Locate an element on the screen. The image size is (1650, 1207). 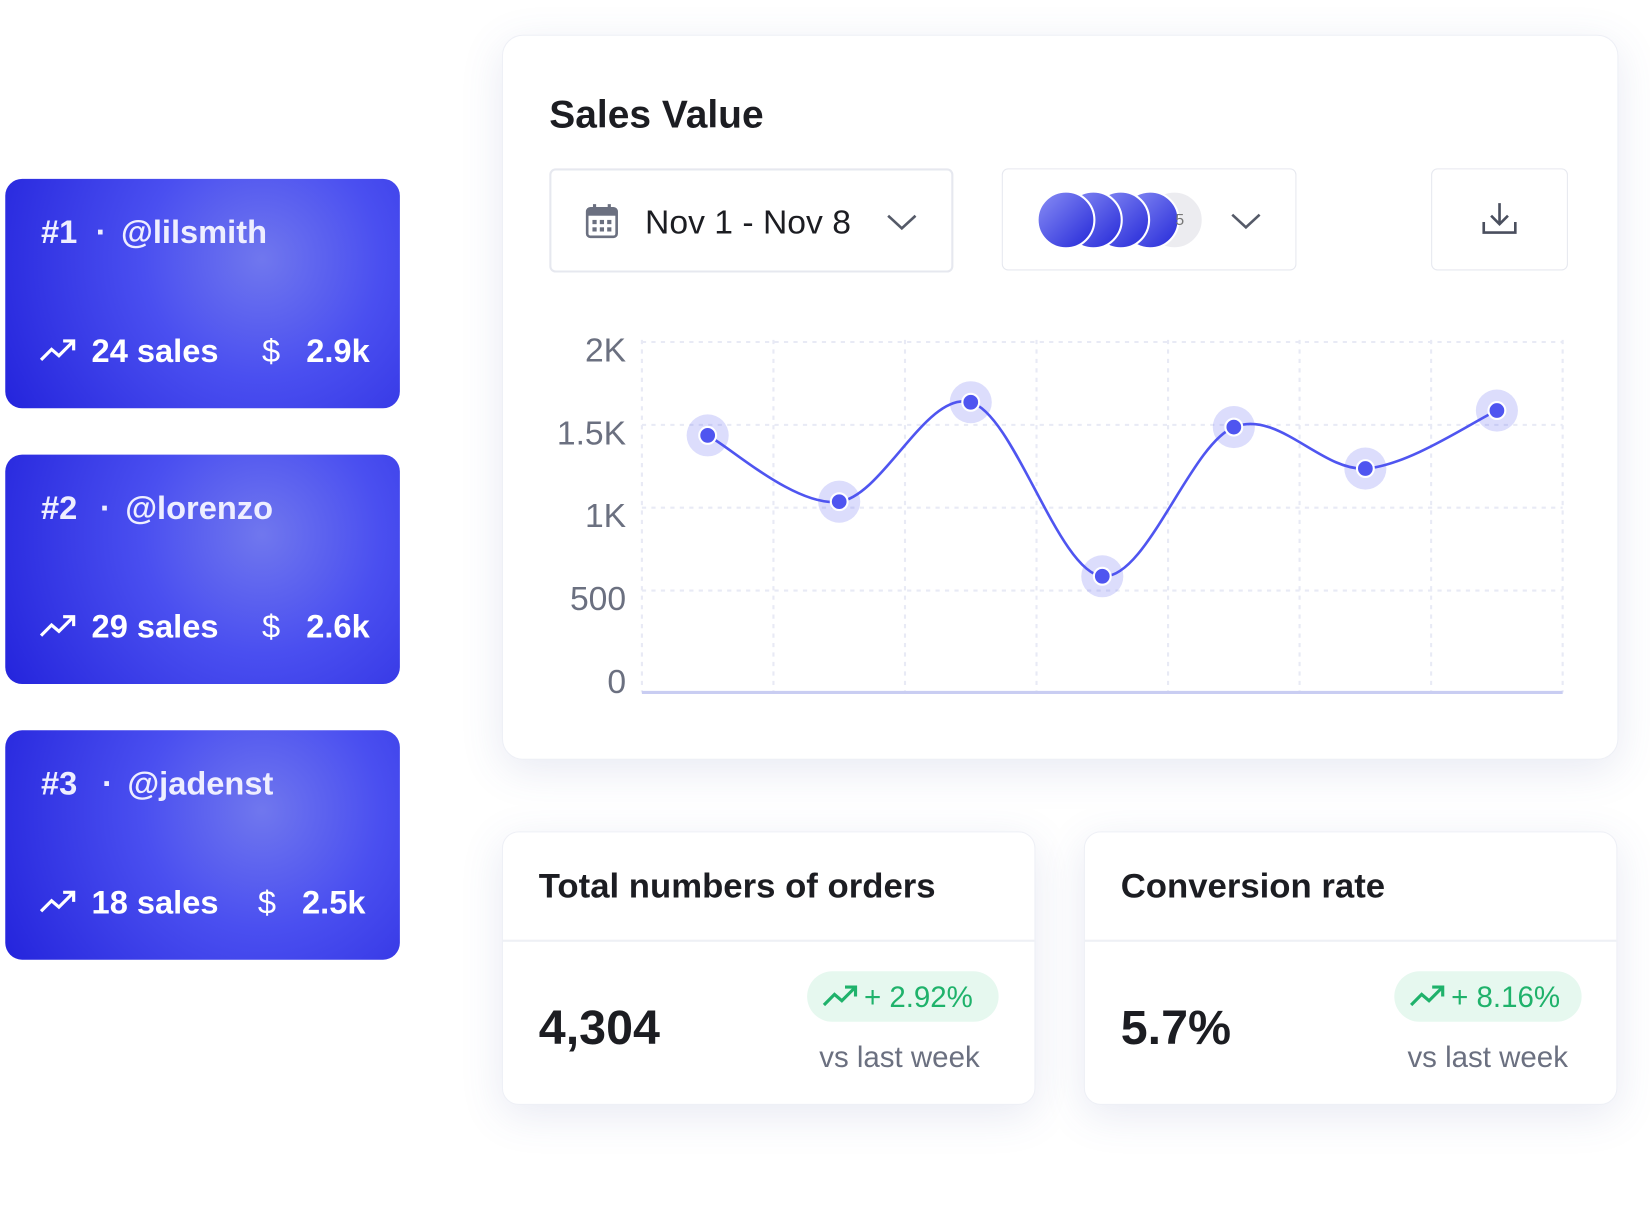
stat-title: Conversion rate is located at coordinates (1253, 885).